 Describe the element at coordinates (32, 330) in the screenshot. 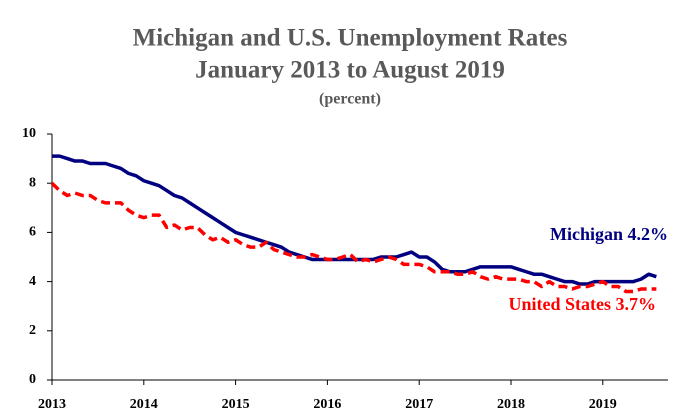

I see `y-tick-label: 2` at that location.